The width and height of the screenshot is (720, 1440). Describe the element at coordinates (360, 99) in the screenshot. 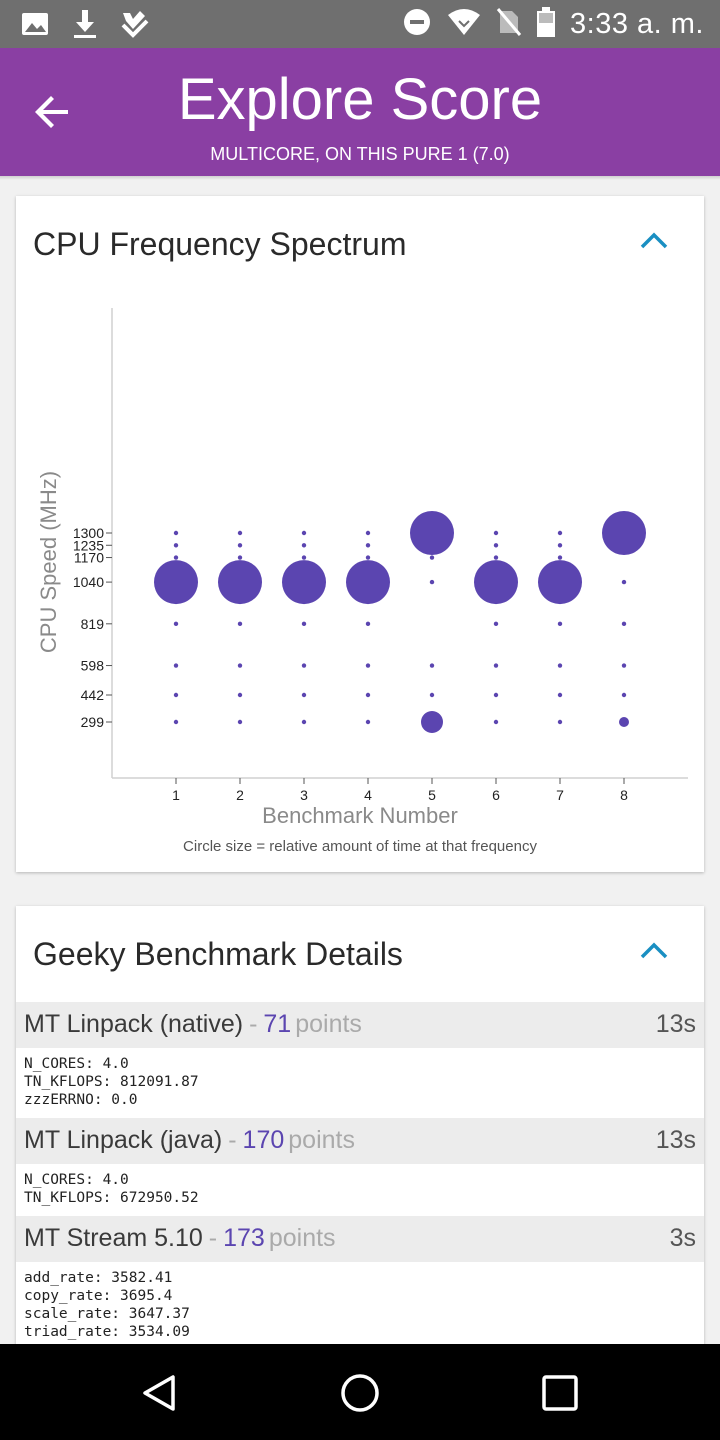

I see `page-title: Explore Score` at that location.